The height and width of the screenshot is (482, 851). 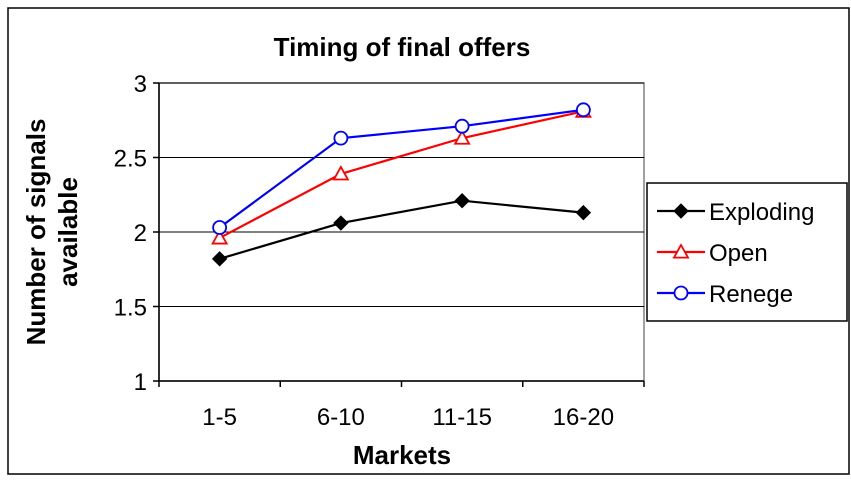 I want to click on legend-item-exploding: Exploding, so click(x=735, y=212).